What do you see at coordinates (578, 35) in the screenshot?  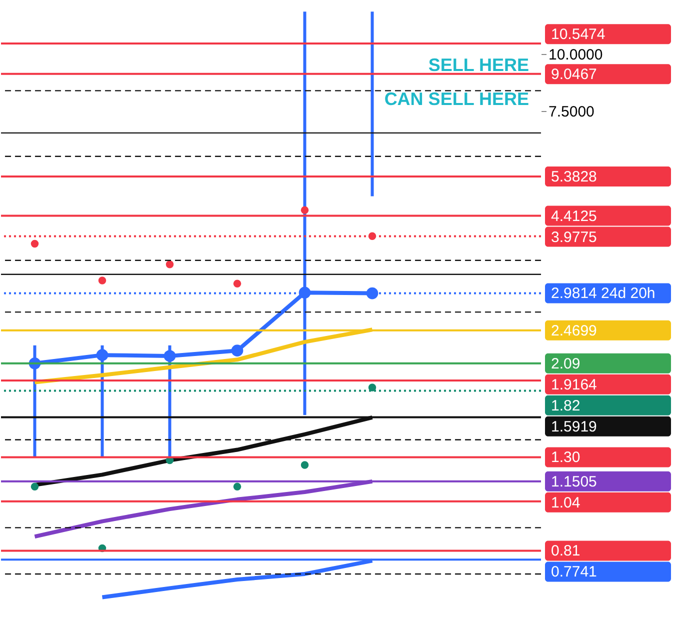 I see `ref-line-label: 10.5474` at bounding box center [578, 35].